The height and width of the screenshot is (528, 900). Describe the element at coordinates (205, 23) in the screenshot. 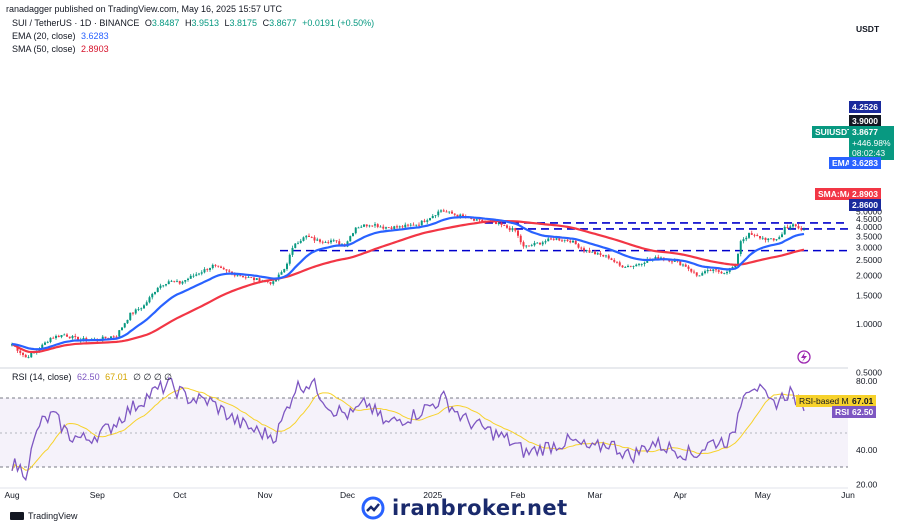

I see `ohlc-high: 3.9513` at that location.